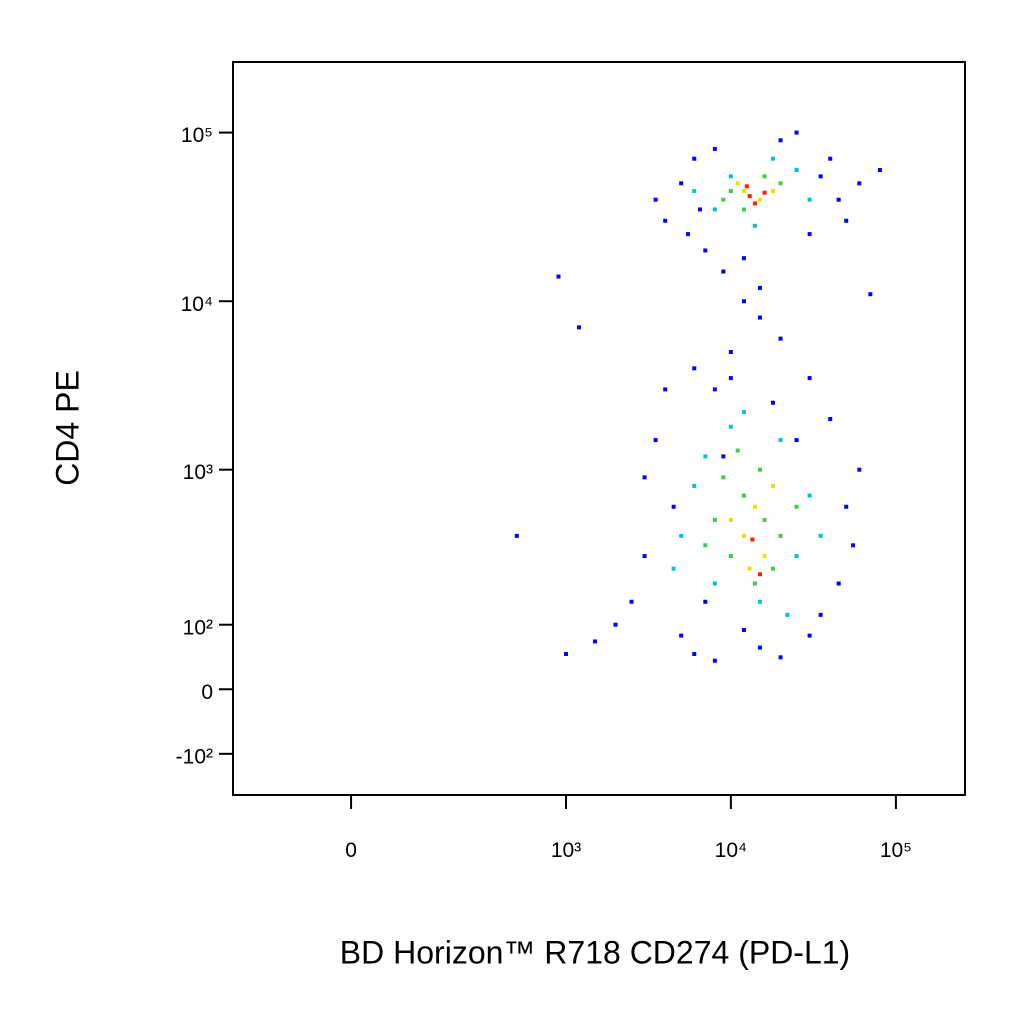 Image resolution: width=1024 pixels, height=1029 pixels. What do you see at coordinates (198, 627) in the screenshot?
I see `y-tick-label: 10²` at bounding box center [198, 627].